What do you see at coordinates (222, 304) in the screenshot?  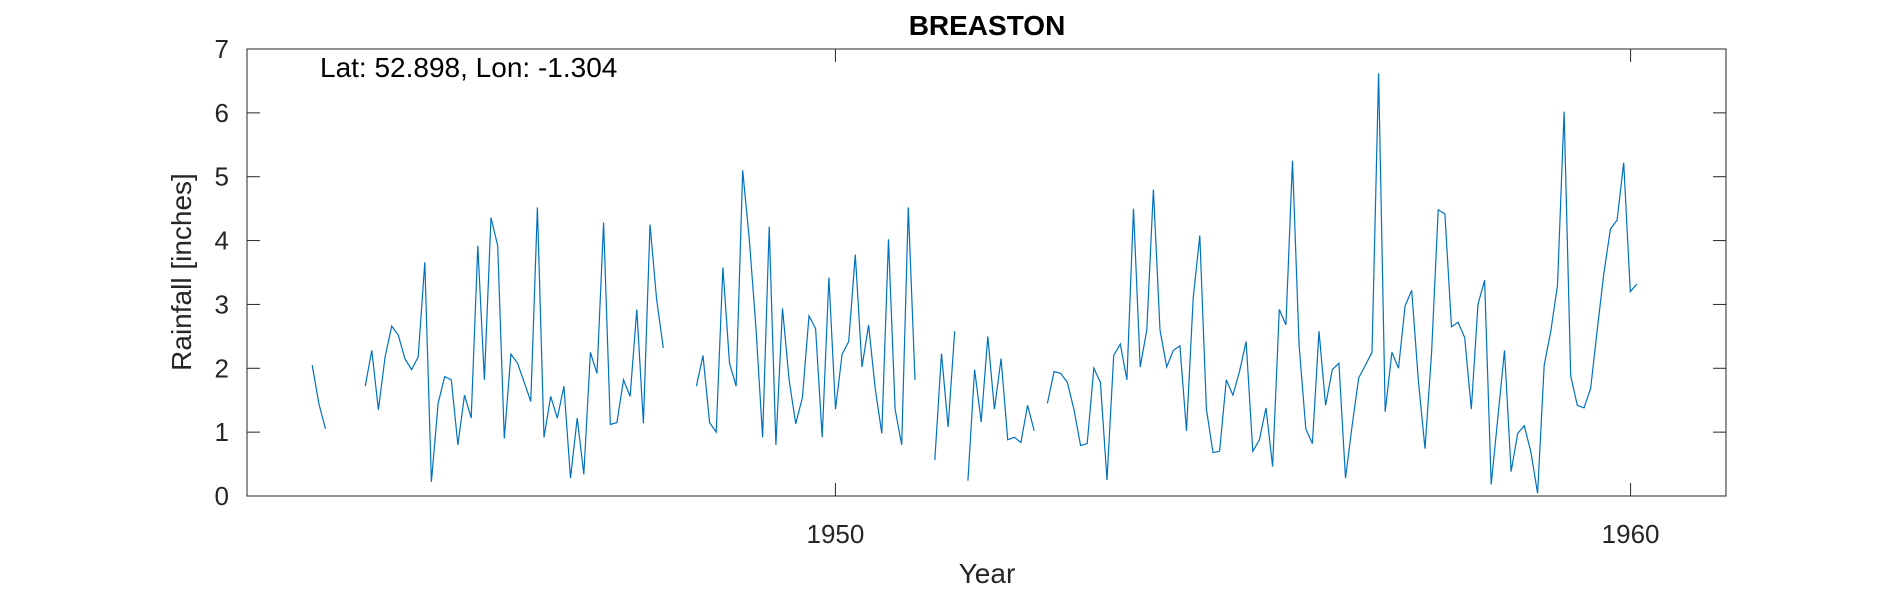 I see `y-tick-label: 3` at bounding box center [222, 304].